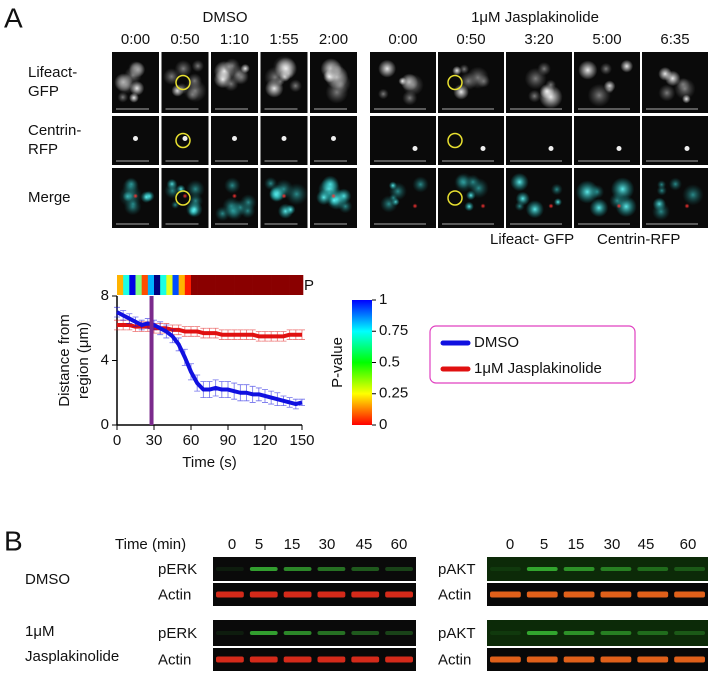 This screenshot has width=711, height=676. What do you see at coordinates (283, 39) in the screenshot?
I see `time-label: 1:55` at bounding box center [283, 39].